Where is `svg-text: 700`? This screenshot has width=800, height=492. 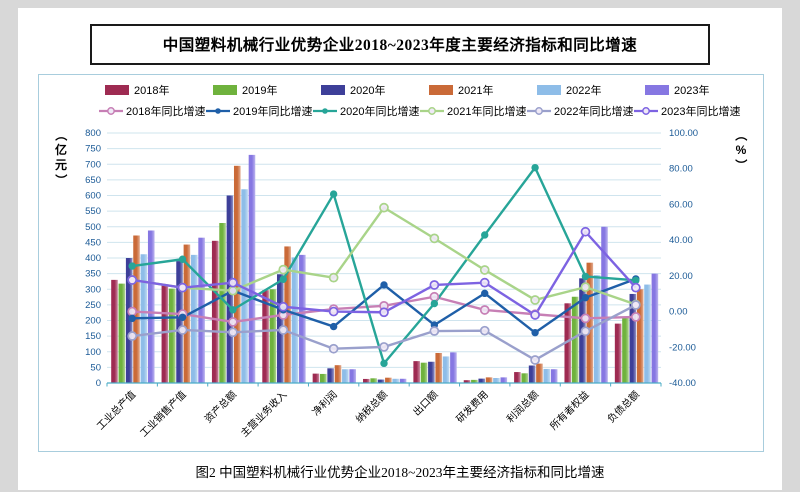 svg-text: 700 is located at coordinates (93, 164).